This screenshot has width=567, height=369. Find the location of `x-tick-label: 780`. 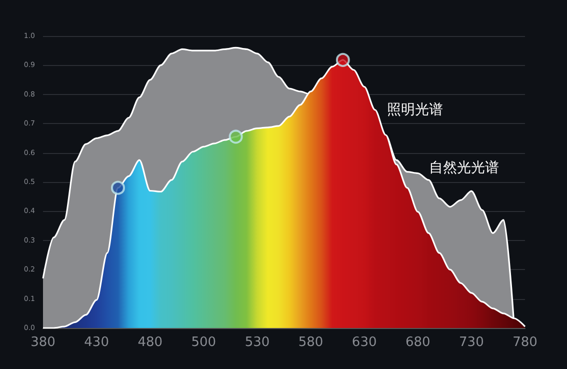

x-tick-label: 780 is located at coordinates (525, 342).